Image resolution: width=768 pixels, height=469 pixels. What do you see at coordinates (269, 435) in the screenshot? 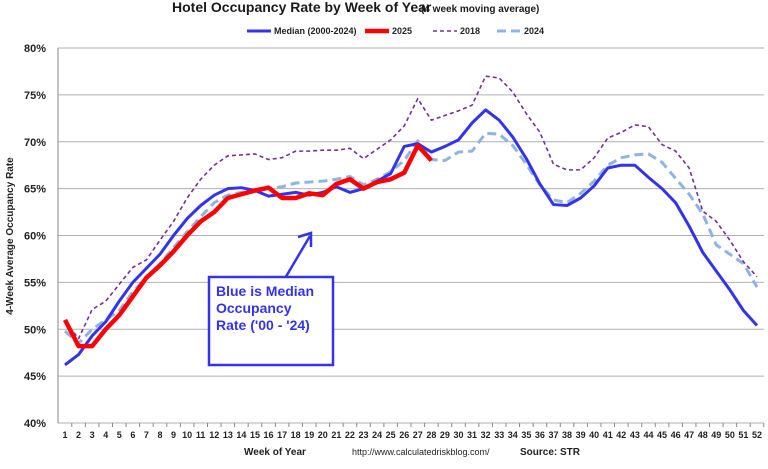
I see `x-tick-label: 16` at bounding box center [269, 435].